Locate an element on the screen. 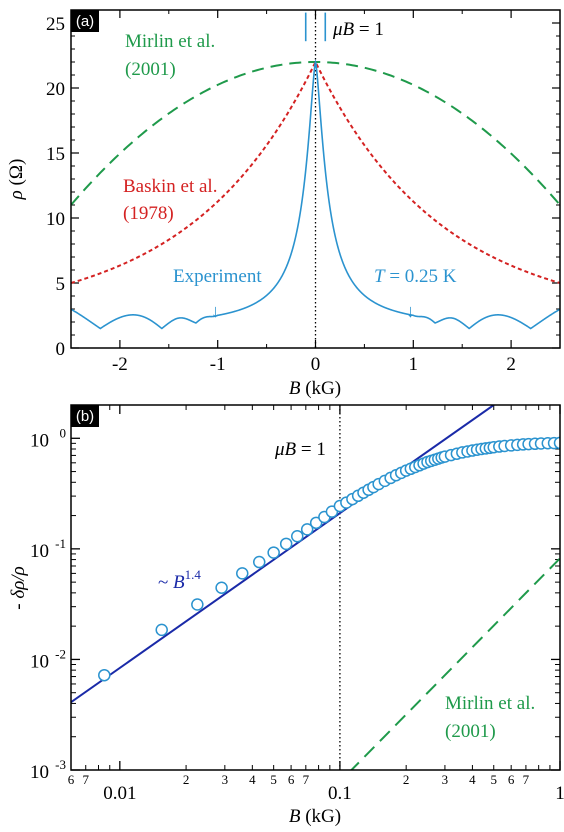  panel-a-temperature-label: T = 0.25 K is located at coordinates (415, 276).